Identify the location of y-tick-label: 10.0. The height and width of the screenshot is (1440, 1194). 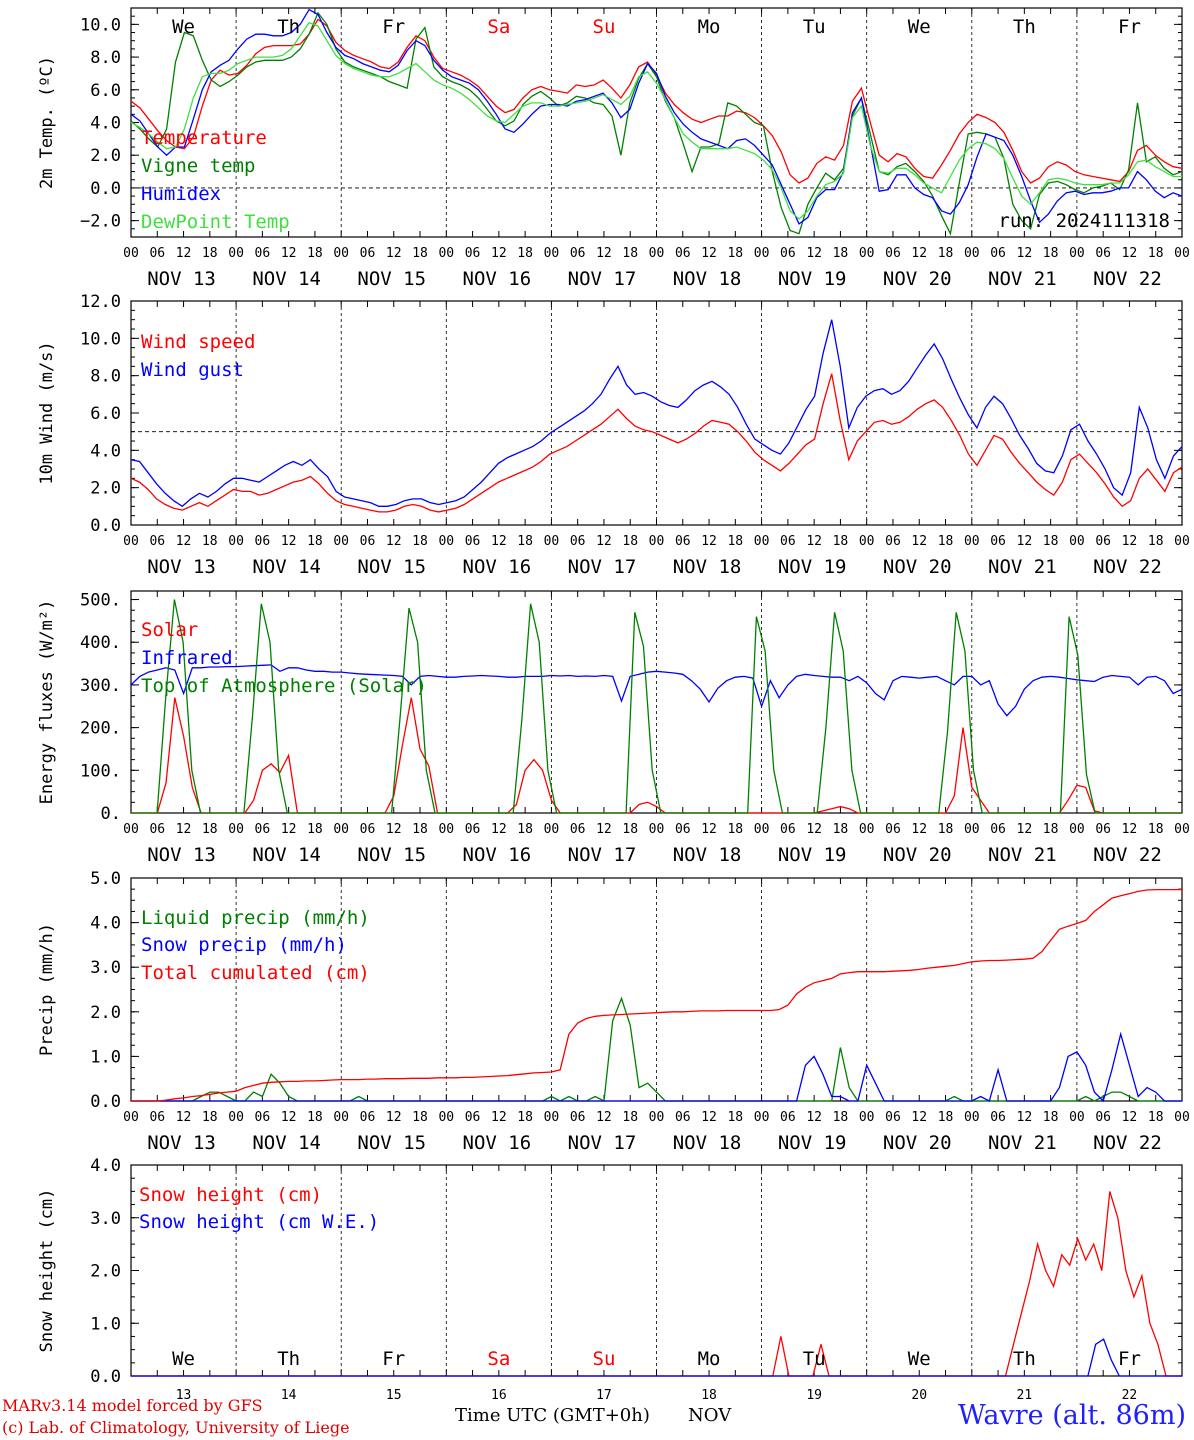
(100, 25).